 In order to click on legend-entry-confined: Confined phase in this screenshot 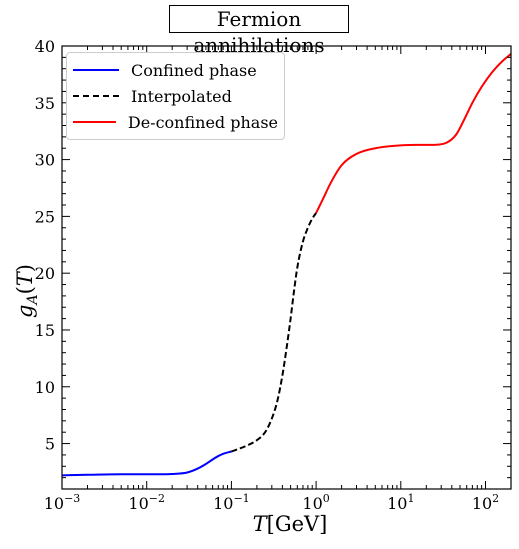, I will do `click(175, 70)`.